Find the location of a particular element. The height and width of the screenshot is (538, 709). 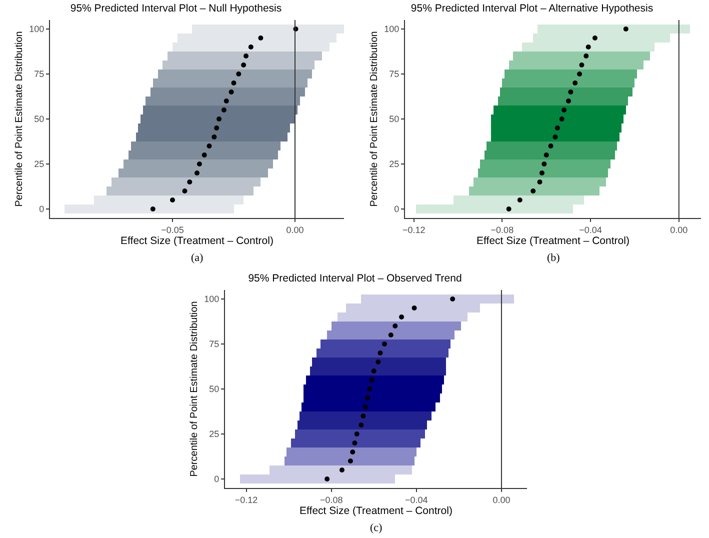

x-tick-label: −0.05 is located at coordinates (172, 229).